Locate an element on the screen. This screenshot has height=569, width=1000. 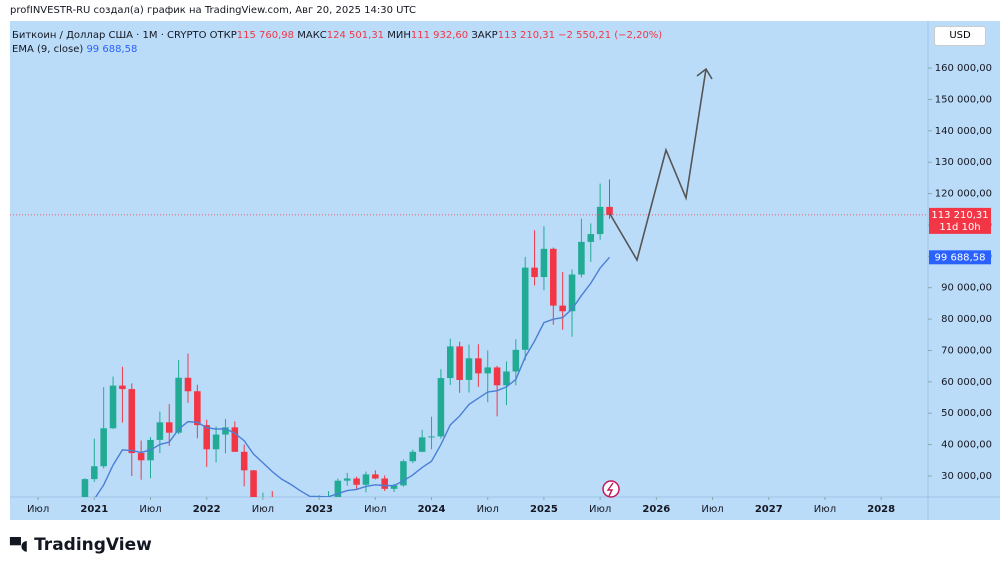
x-tick-label: 2024 is located at coordinates (432, 509).